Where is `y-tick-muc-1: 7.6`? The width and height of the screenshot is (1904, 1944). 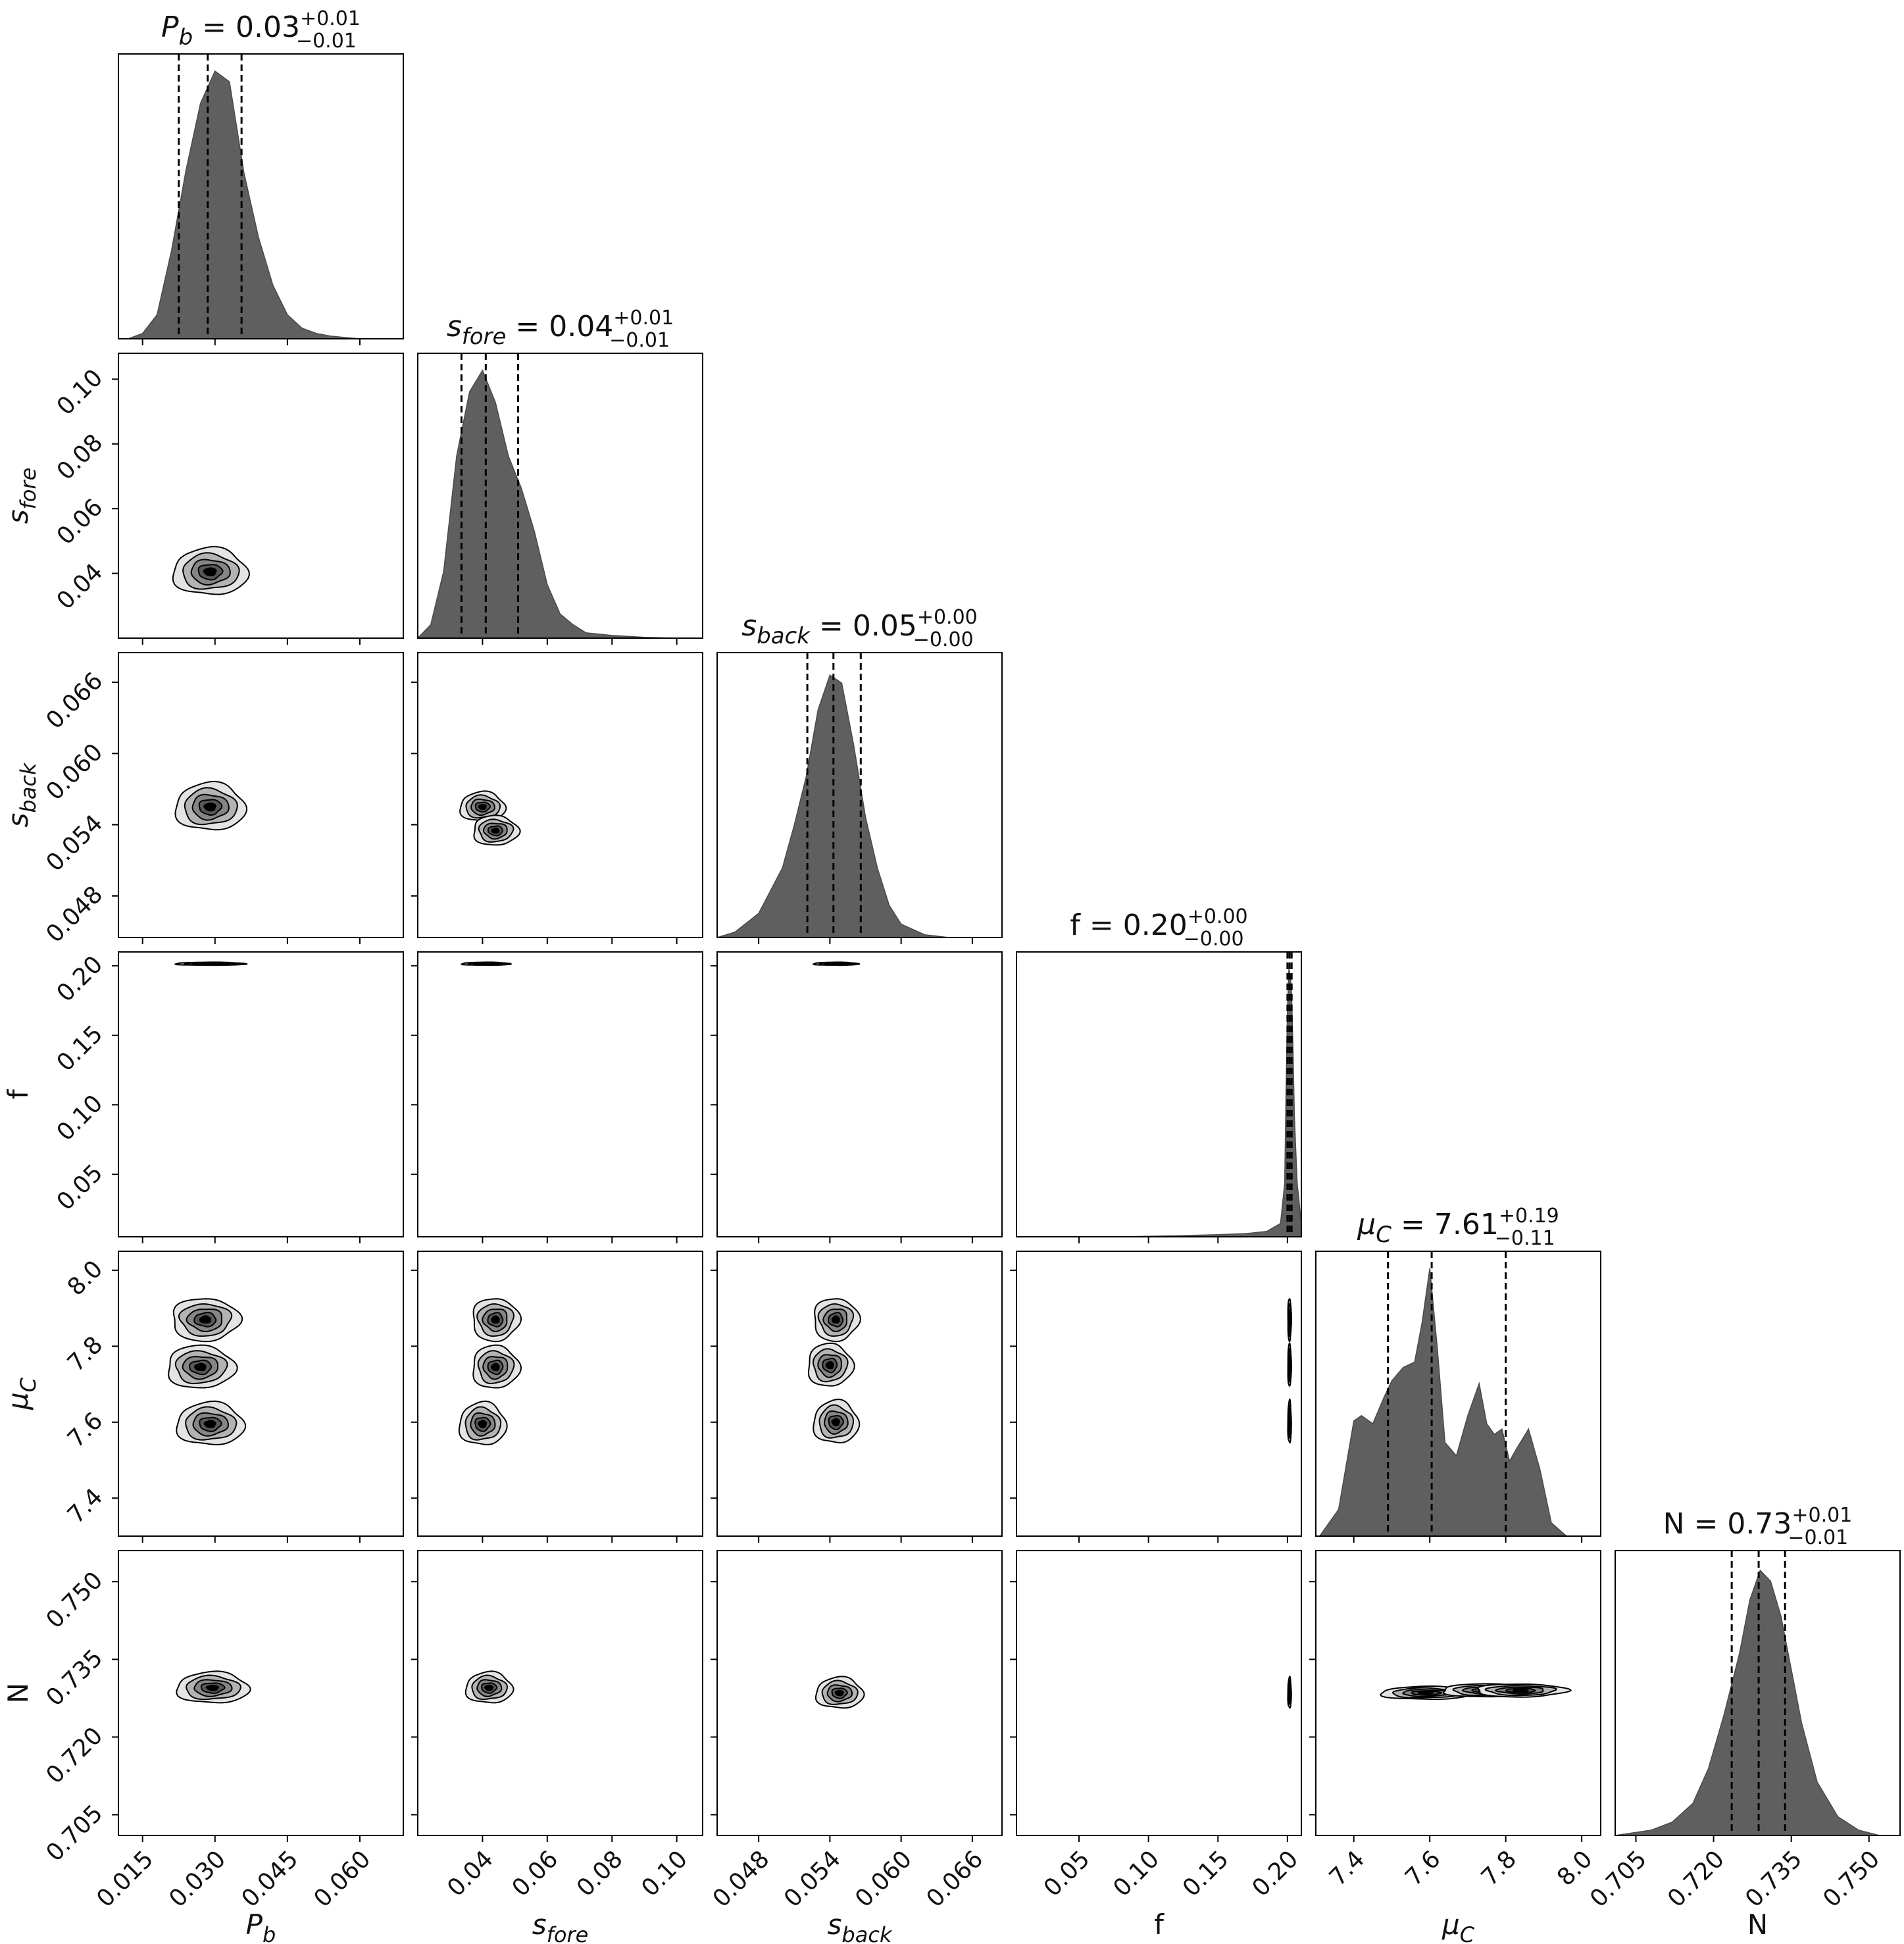
y-tick-muc-1: 7.6 is located at coordinates (85, 1430).